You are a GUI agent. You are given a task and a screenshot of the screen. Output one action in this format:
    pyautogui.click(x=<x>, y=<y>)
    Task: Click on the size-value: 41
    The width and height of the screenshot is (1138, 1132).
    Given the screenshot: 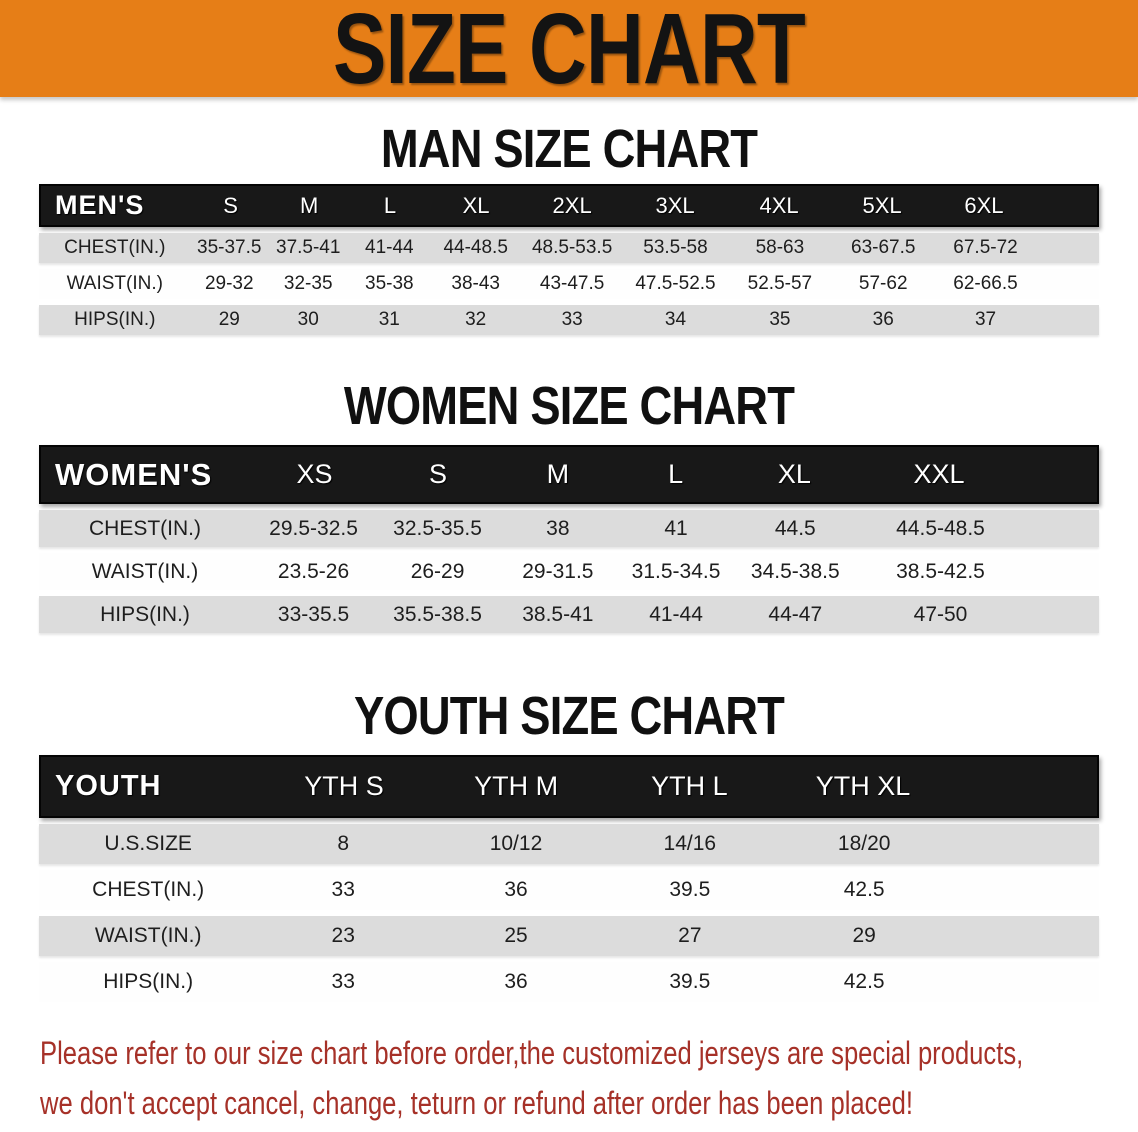 What is the action you would take?
    pyautogui.click(x=676, y=528)
    